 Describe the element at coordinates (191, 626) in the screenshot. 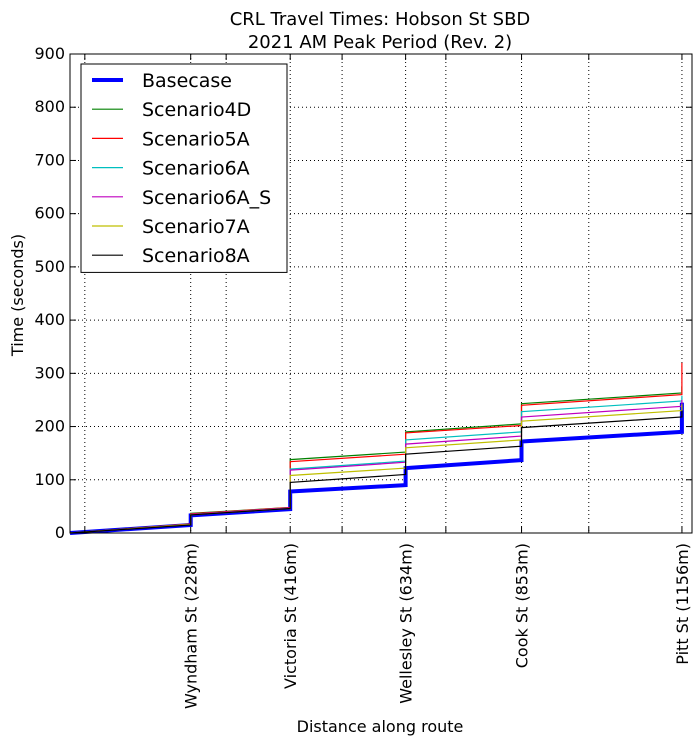

I see `x-tick-label: Wyndham St (228m)` at that location.